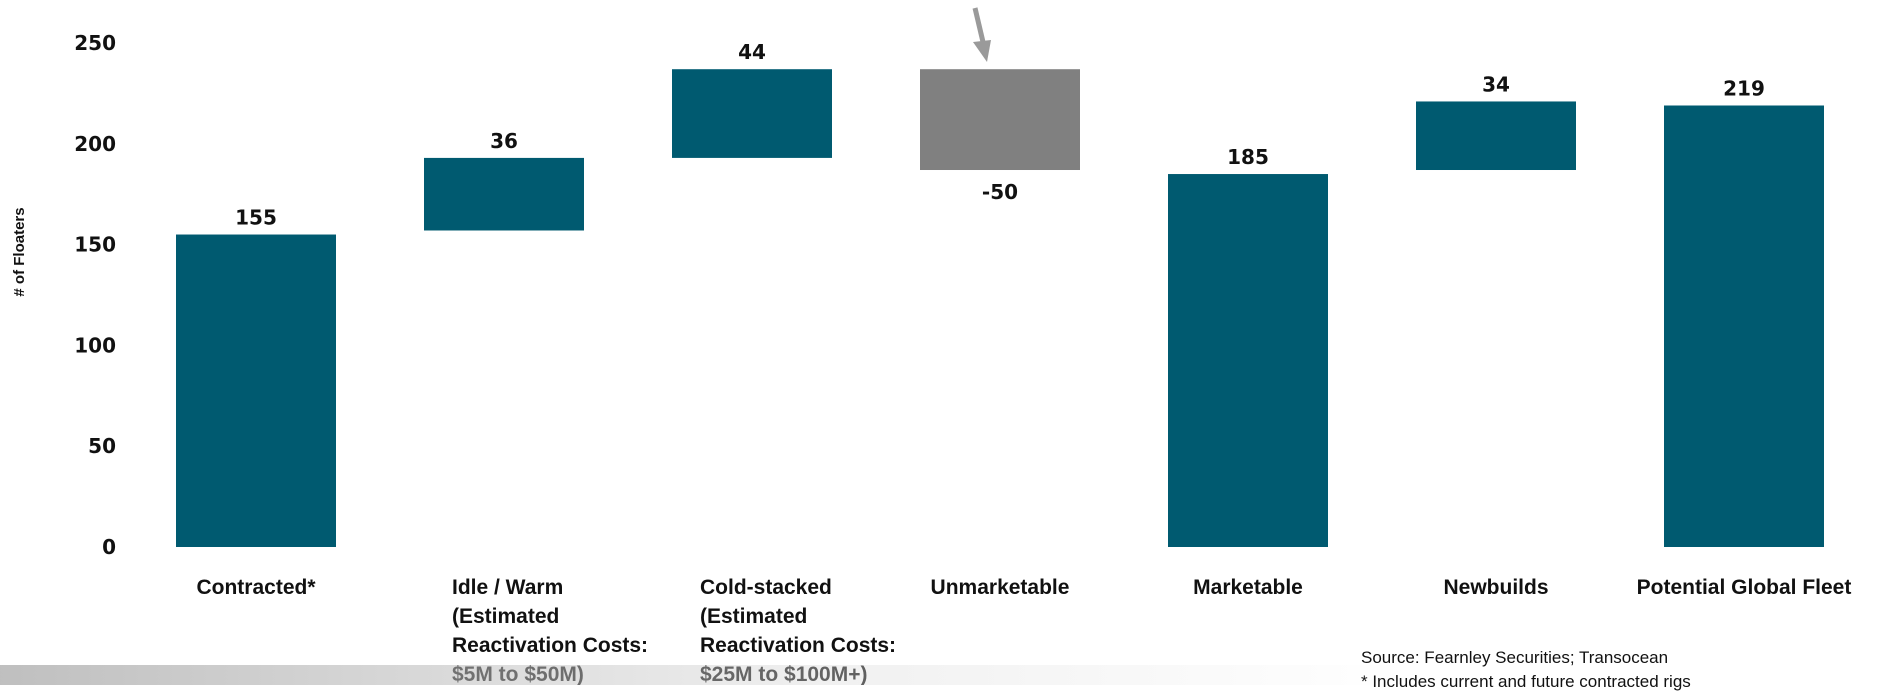  Describe the element at coordinates (504, 141) in the screenshot. I see `data-label: 36` at that location.